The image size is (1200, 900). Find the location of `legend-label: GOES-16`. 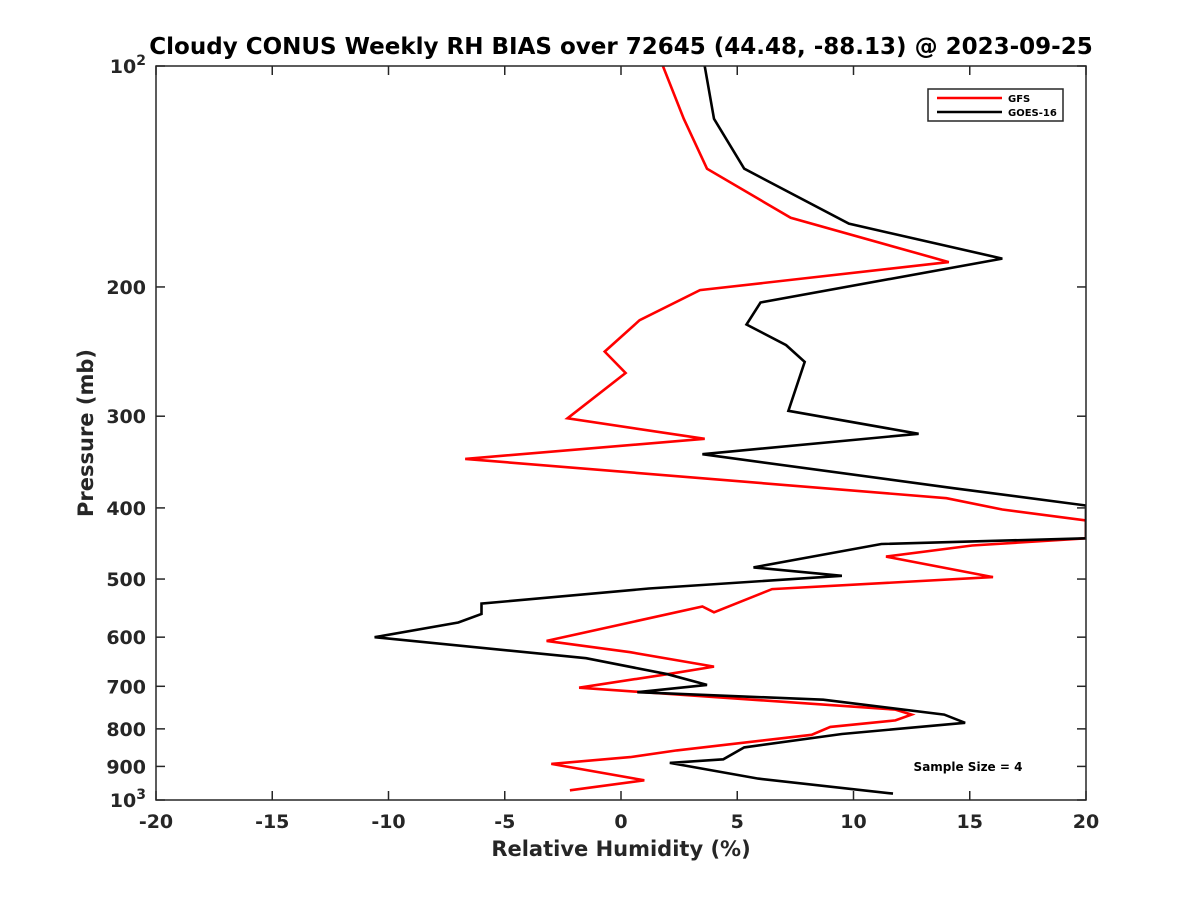

legend-label: GOES-16 is located at coordinates (1032, 113).